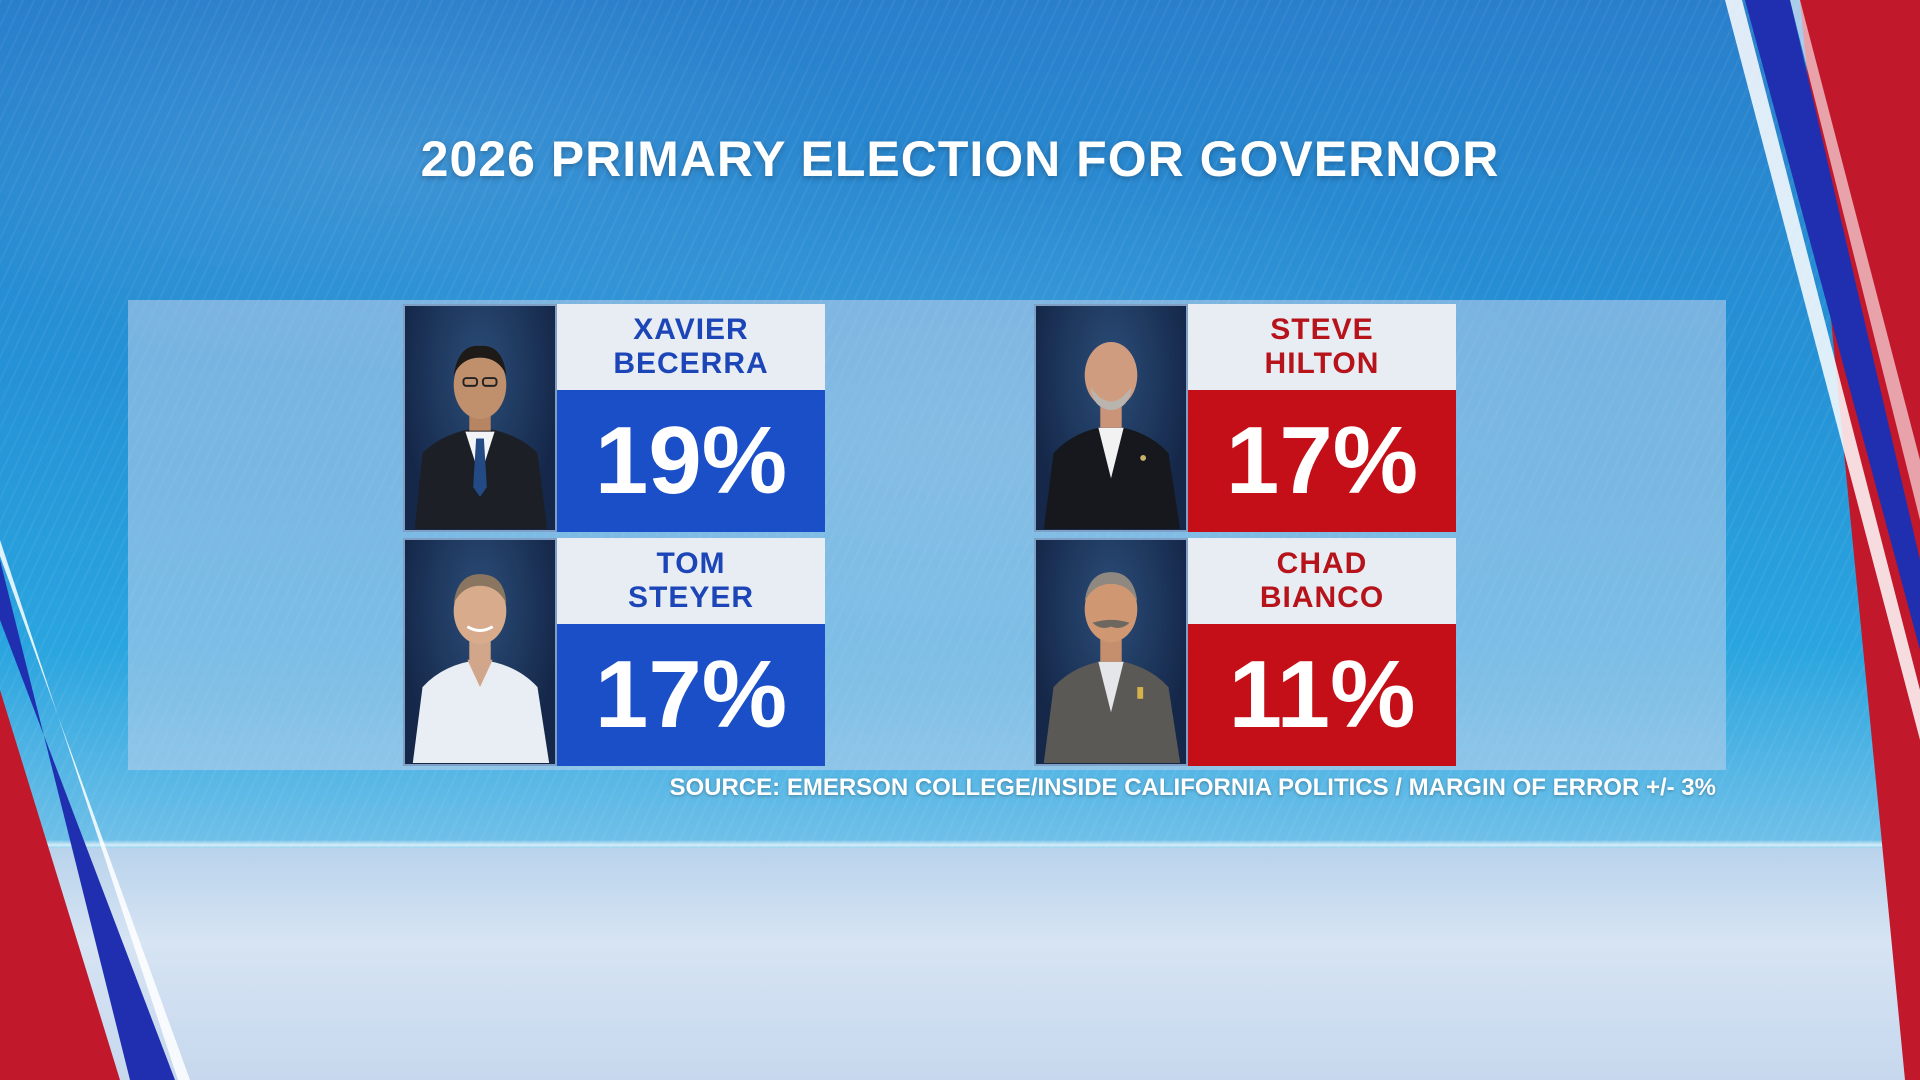 The image size is (1920, 1080). I want to click on right-blue-stripe, so click(1832, 325).